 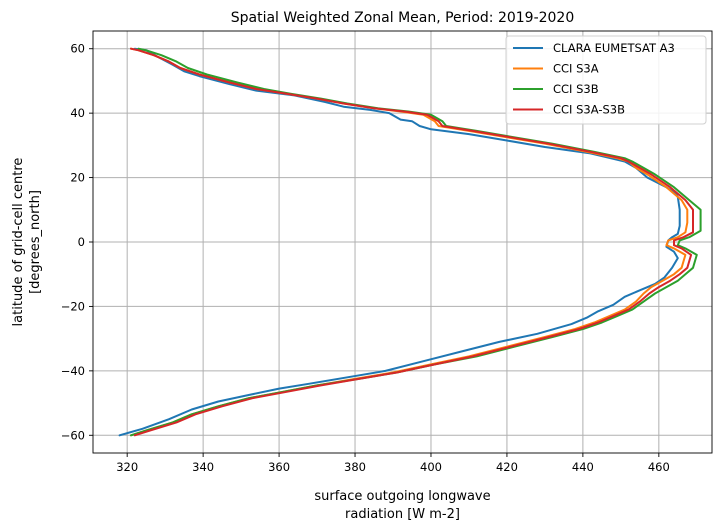 I want to click on legend-label: CCI S3A, so click(x=576, y=69).